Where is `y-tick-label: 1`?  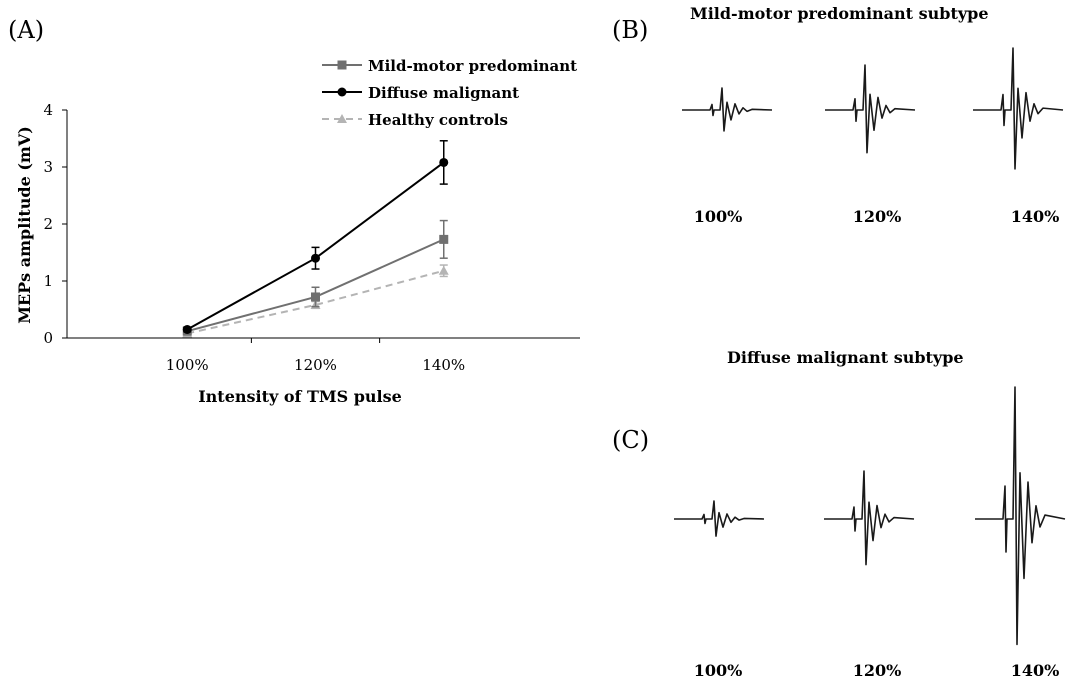
y-tick-label: 1 is located at coordinates (48, 281).